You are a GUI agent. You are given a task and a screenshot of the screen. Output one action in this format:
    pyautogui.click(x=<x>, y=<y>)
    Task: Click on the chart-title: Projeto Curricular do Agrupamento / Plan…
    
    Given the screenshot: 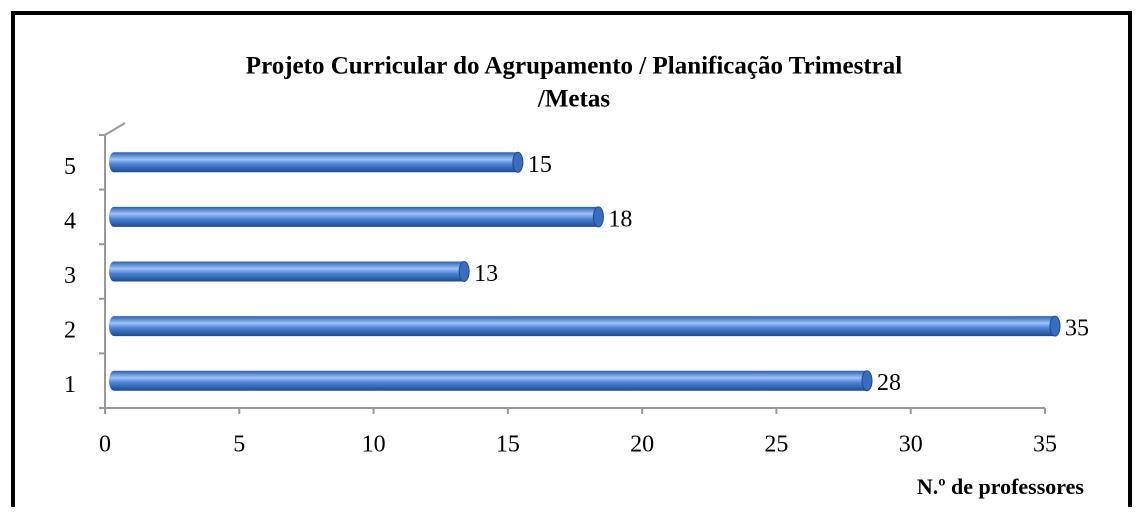 What is the action you would take?
    pyautogui.click(x=574, y=66)
    